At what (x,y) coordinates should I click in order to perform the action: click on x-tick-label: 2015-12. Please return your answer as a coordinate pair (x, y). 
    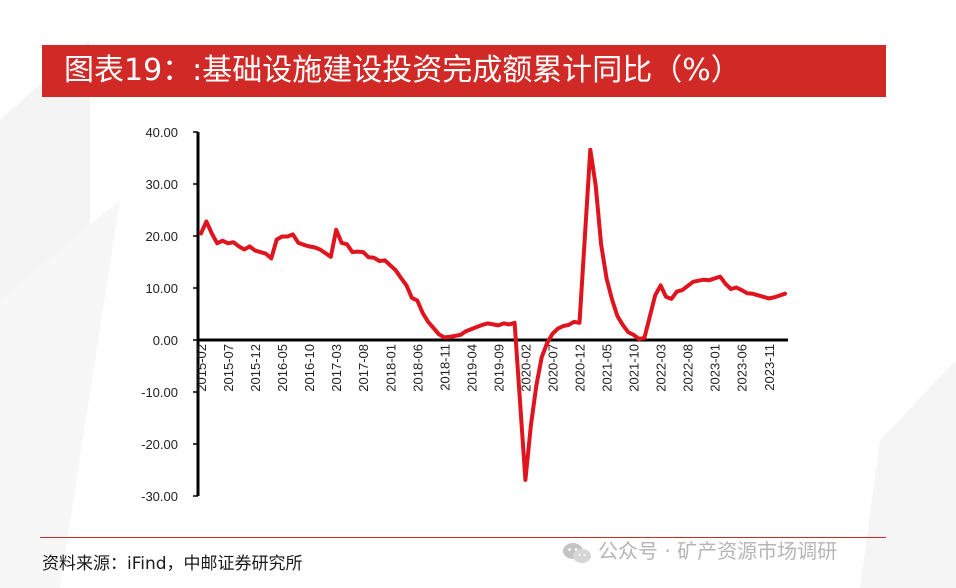
    Looking at the image, I should click on (255, 368).